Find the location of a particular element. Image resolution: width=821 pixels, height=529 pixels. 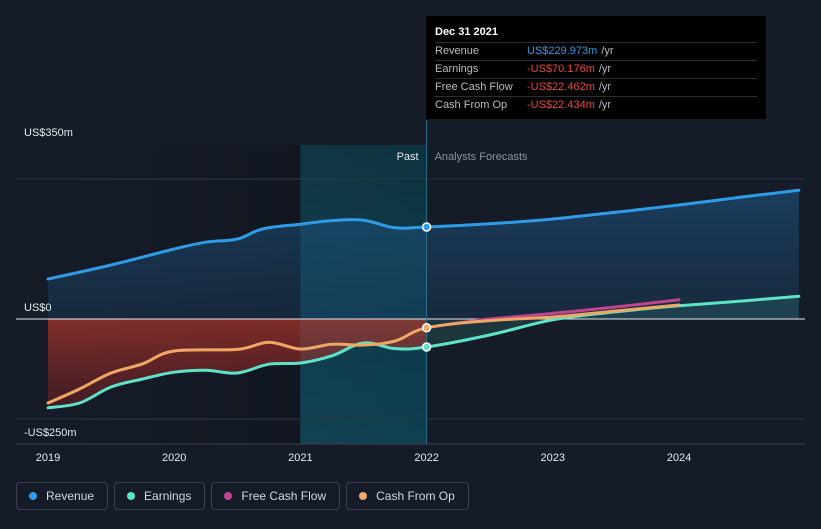

tooltip-label: Earnings is located at coordinates (457, 69).